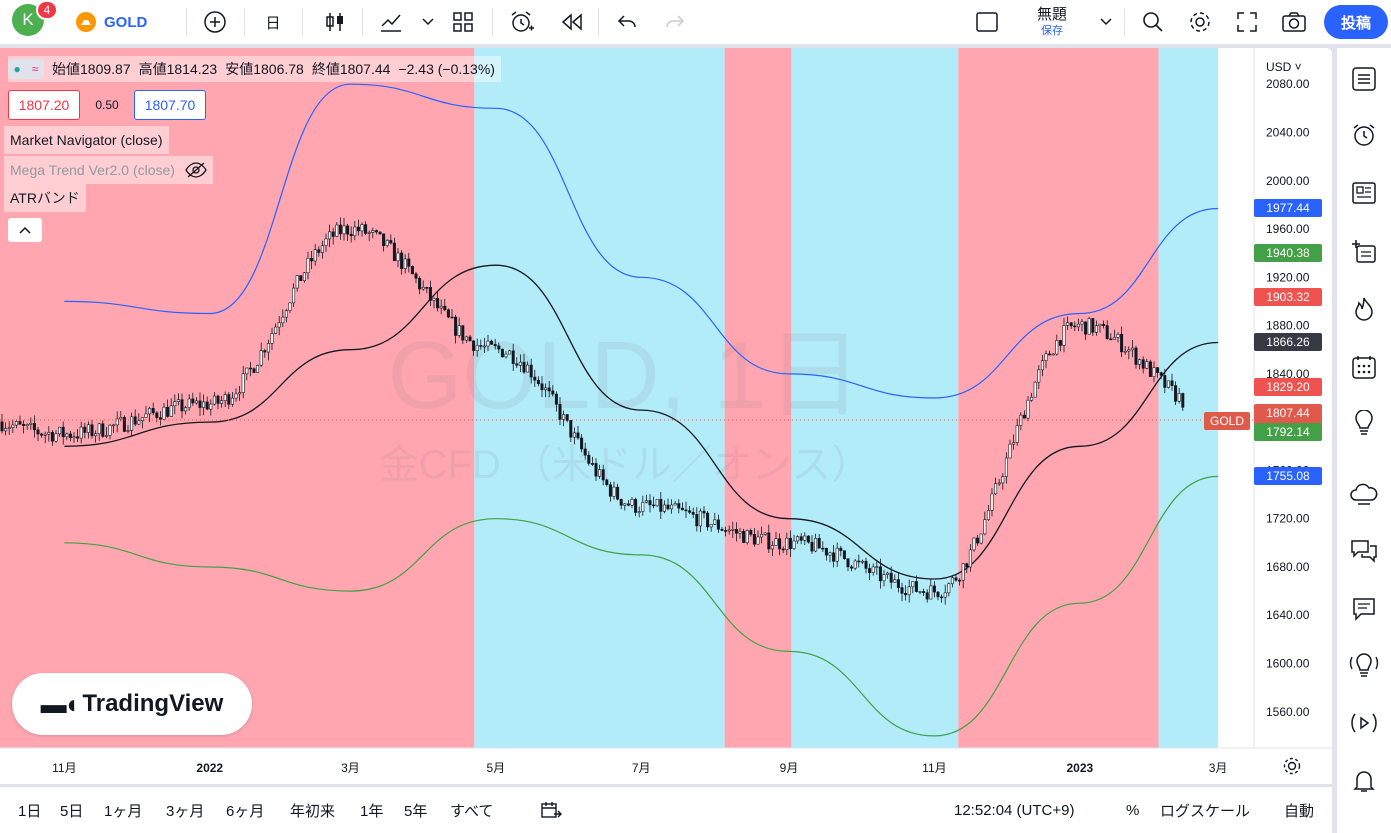 The width and height of the screenshot is (1391, 833). I want to click on range-button: 年初来, so click(313, 811).